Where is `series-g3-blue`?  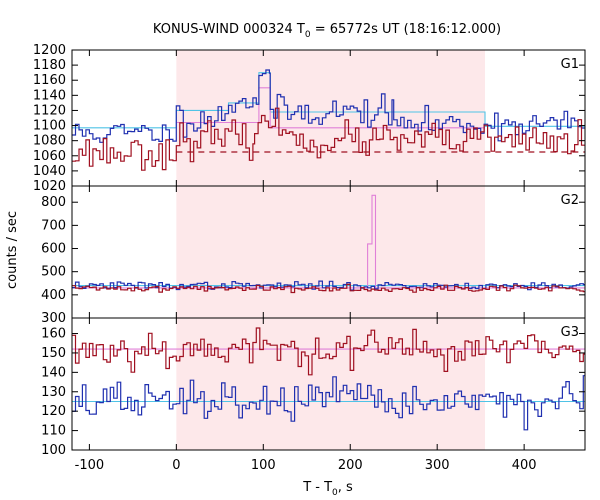 series-g3-blue is located at coordinates (328, 403).